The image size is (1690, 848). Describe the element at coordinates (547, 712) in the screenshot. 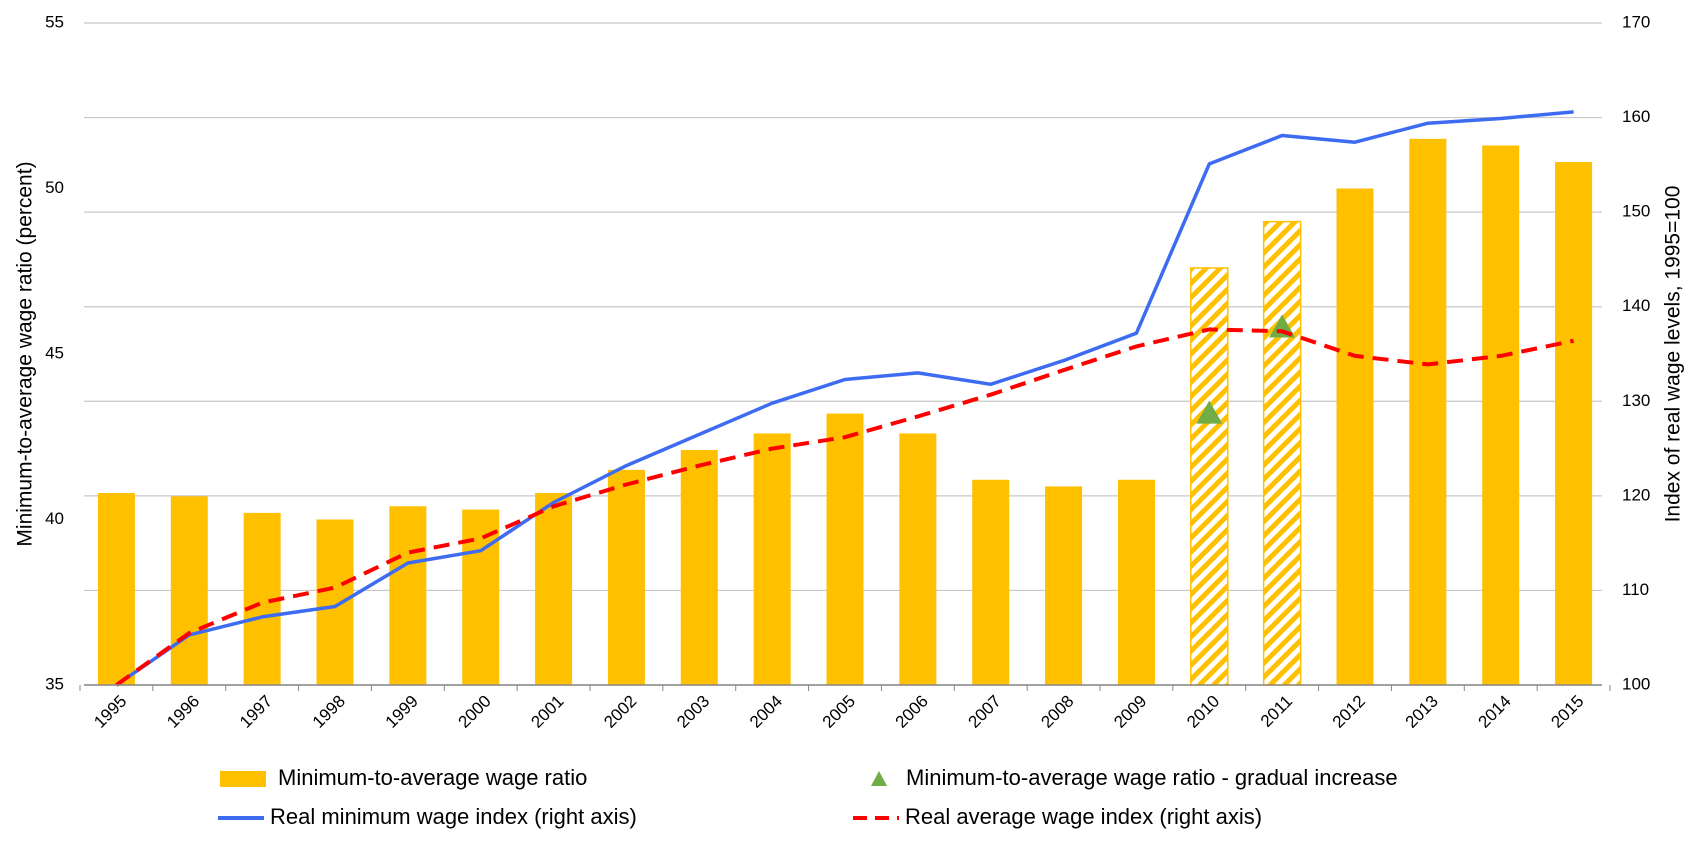

I see `x-tick-label: 2001` at that location.